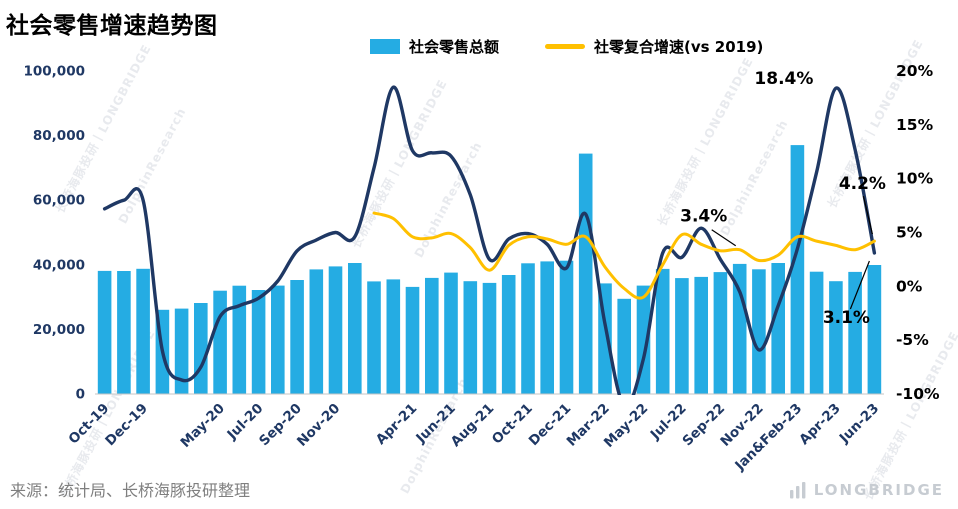  What do you see at coordinates (202, 426) in the screenshot?
I see `x-axis-label: May-20` at bounding box center [202, 426].